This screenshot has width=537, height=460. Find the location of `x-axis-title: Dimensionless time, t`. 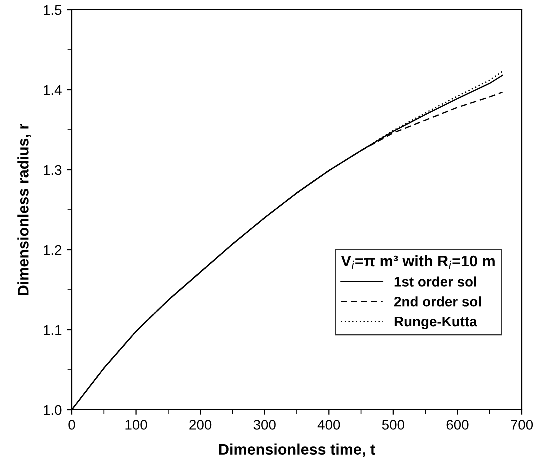

x-axis-title: Dimensionless time, t is located at coordinates (297, 451).